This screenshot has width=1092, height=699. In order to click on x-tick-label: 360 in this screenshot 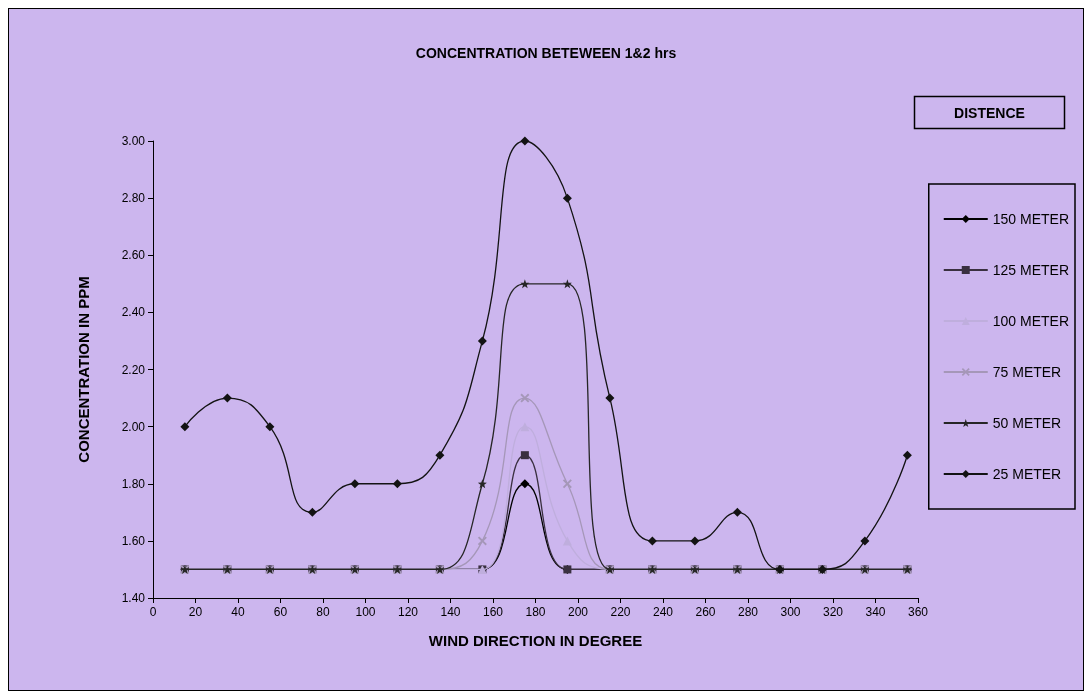, I will do `click(918, 612)`.